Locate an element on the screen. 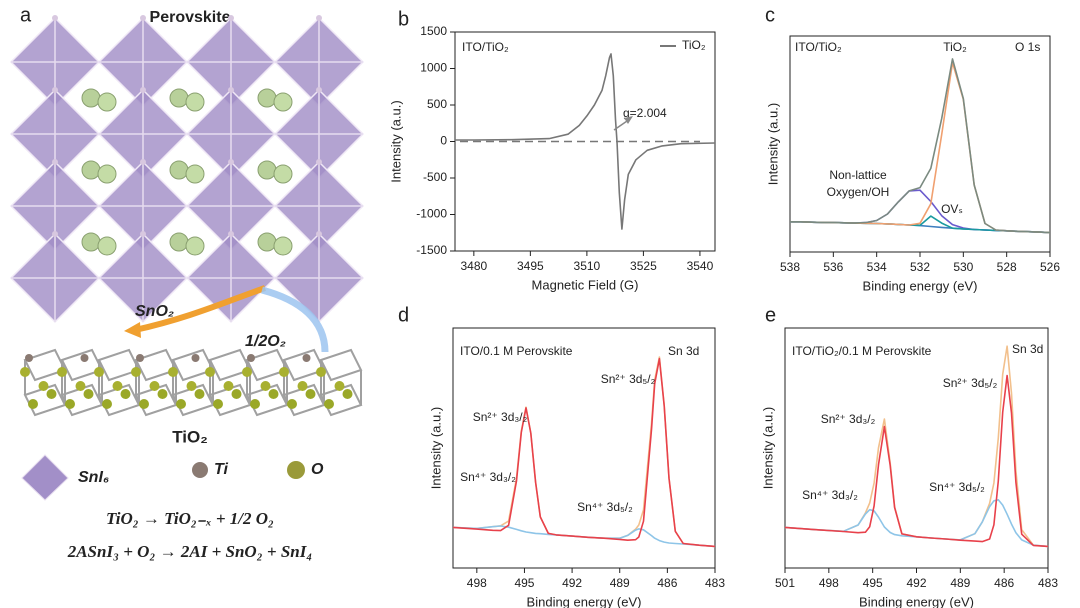 The width and height of the screenshot is (1080, 608). annotation: Sn⁴⁺ 3d₅/₂ is located at coordinates (605, 507).